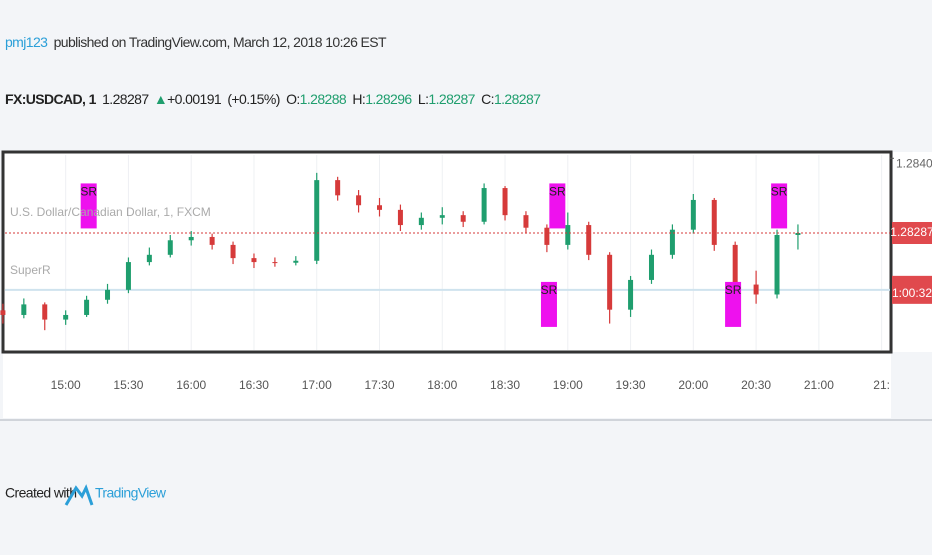  I want to click on legend-symbol: U.S. Dollar/Canadian Dollar, 1, FXCM, so click(110, 212).